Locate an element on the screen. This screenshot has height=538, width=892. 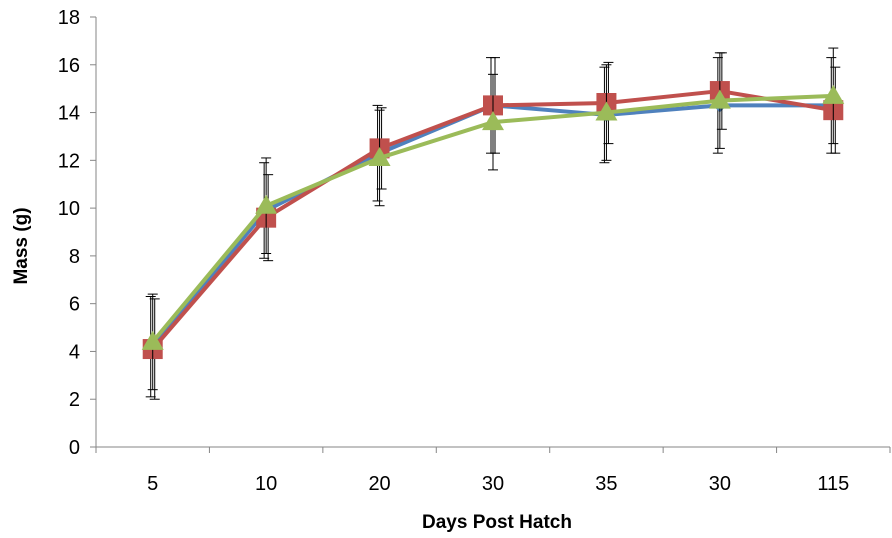
x-tick-label: 35 is located at coordinates (606, 484).